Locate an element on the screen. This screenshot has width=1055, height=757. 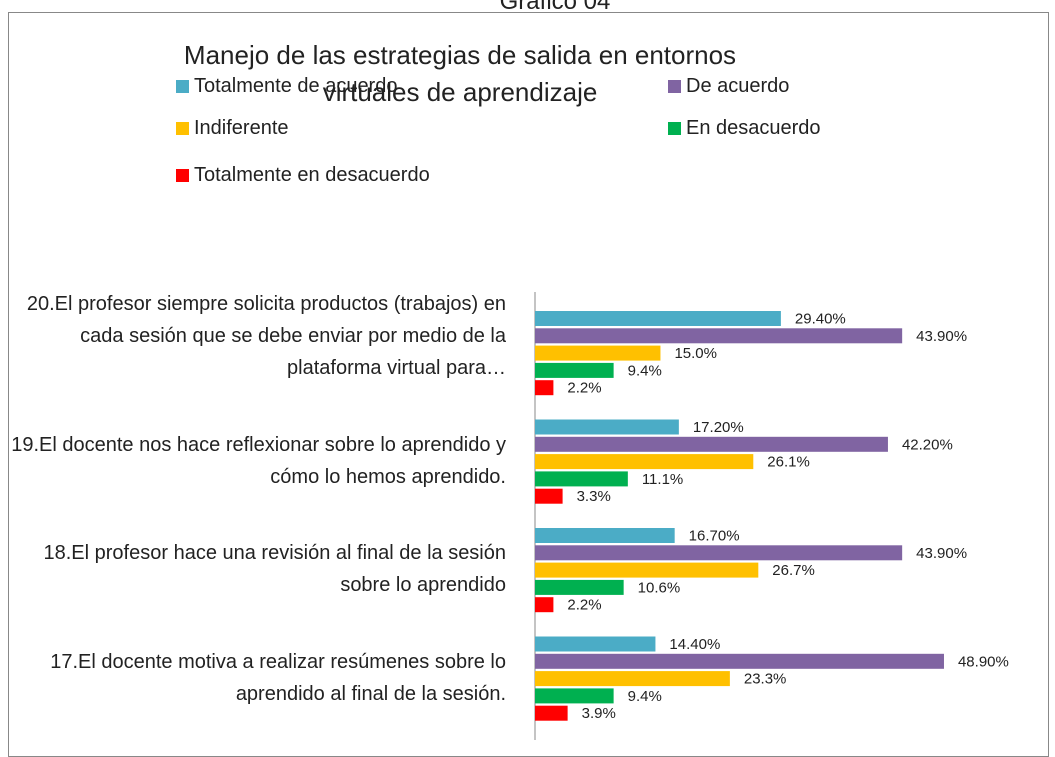
legend-item: En desacuerdo is located at coordinates (744, 128).